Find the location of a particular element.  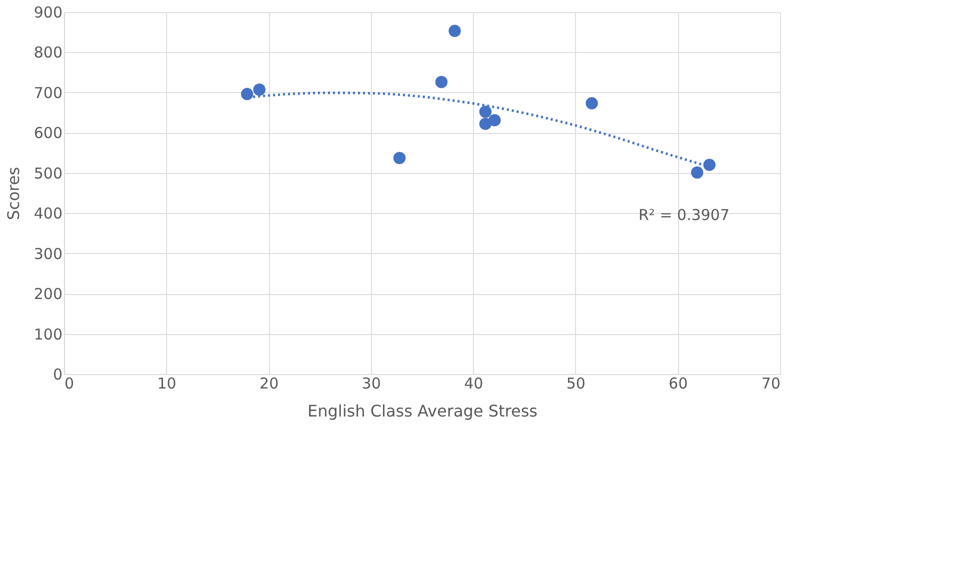

x-tick-label: 50 is located at coordinates (576, 383).